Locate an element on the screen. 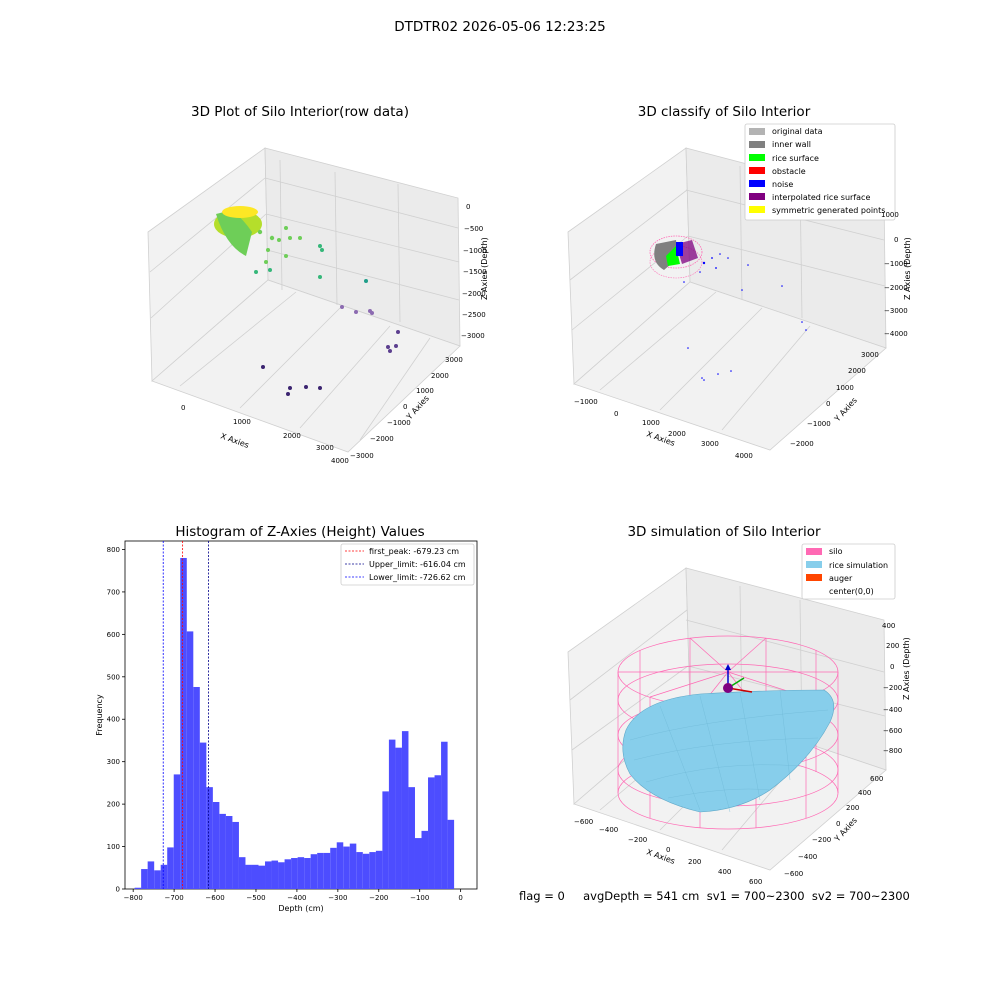  auger-and-center-axes is located at coordinates (738, 678).